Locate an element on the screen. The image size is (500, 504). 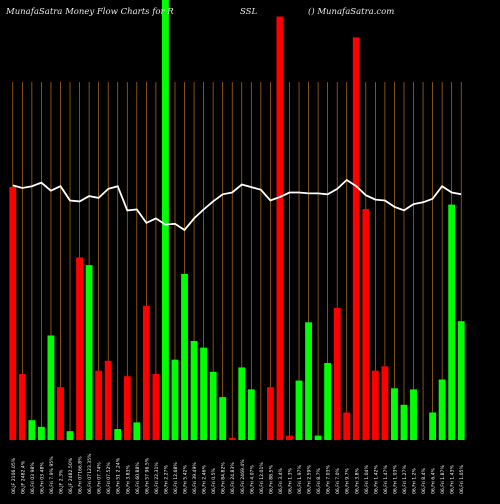
x-tick-label: 06,JF 2482.50% is located at coordinates (71, 475).